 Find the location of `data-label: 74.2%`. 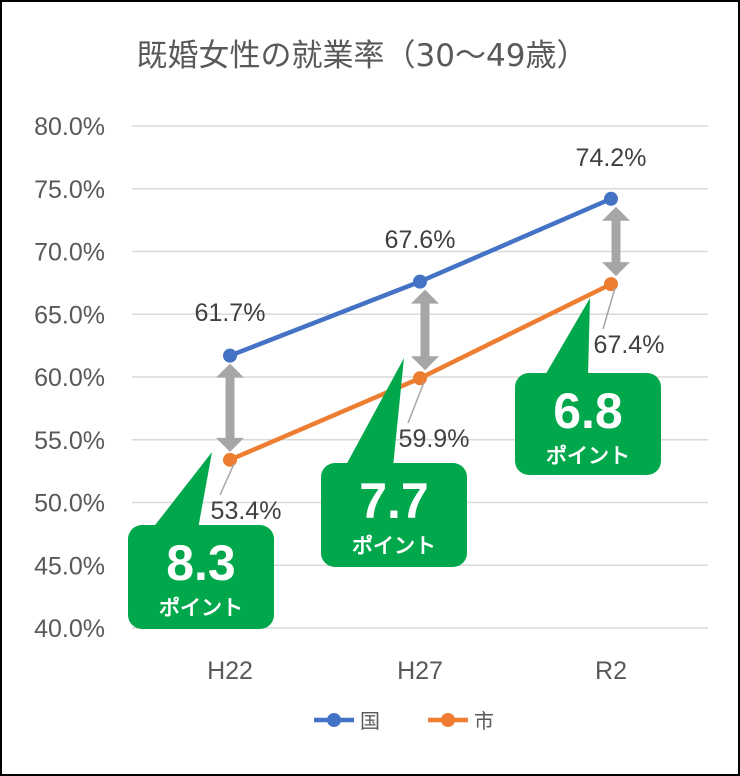

data-label: 74.2% is located at coordinates (611, 158).